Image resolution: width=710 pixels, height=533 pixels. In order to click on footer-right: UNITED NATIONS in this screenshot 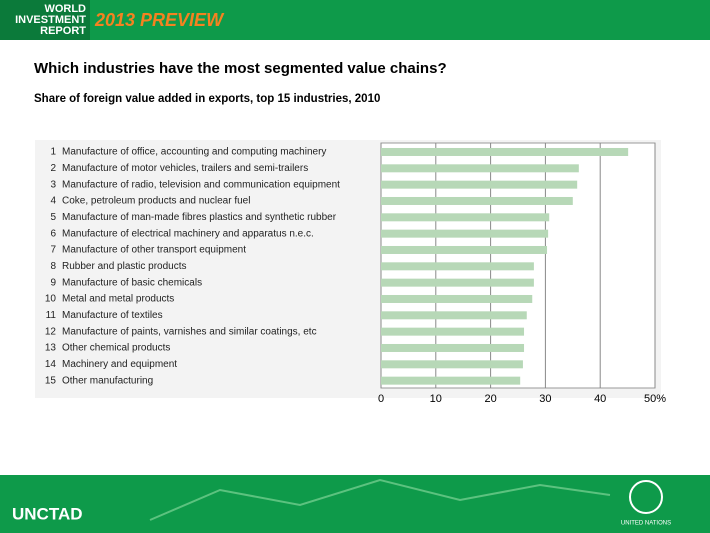, I will do `click(646, 524)`.